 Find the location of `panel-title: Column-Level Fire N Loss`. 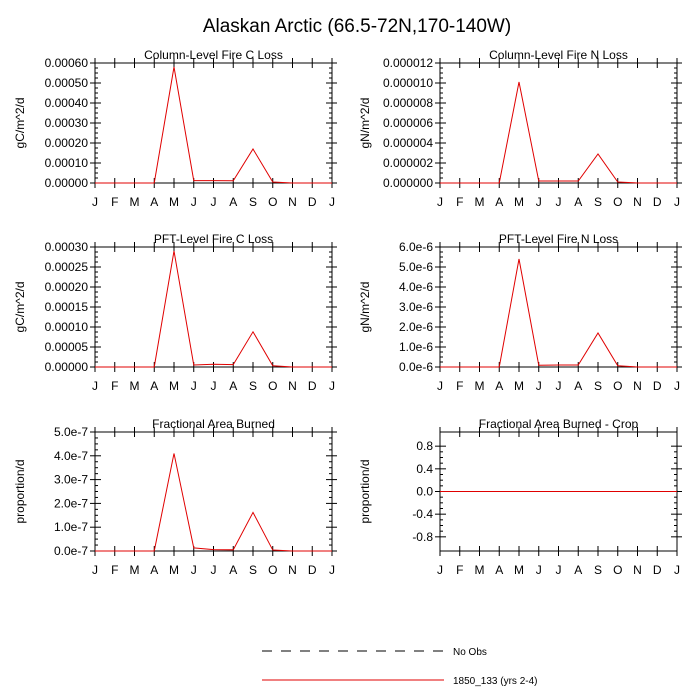

panel-title: Column-Level Fire N Loss is located at coordinates (558, 55).